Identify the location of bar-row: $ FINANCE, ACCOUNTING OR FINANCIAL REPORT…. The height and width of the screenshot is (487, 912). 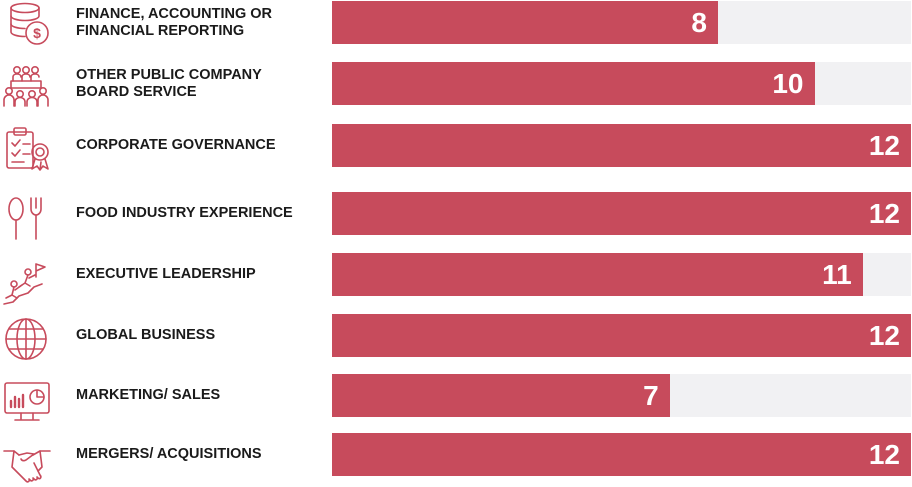
(456, 24).